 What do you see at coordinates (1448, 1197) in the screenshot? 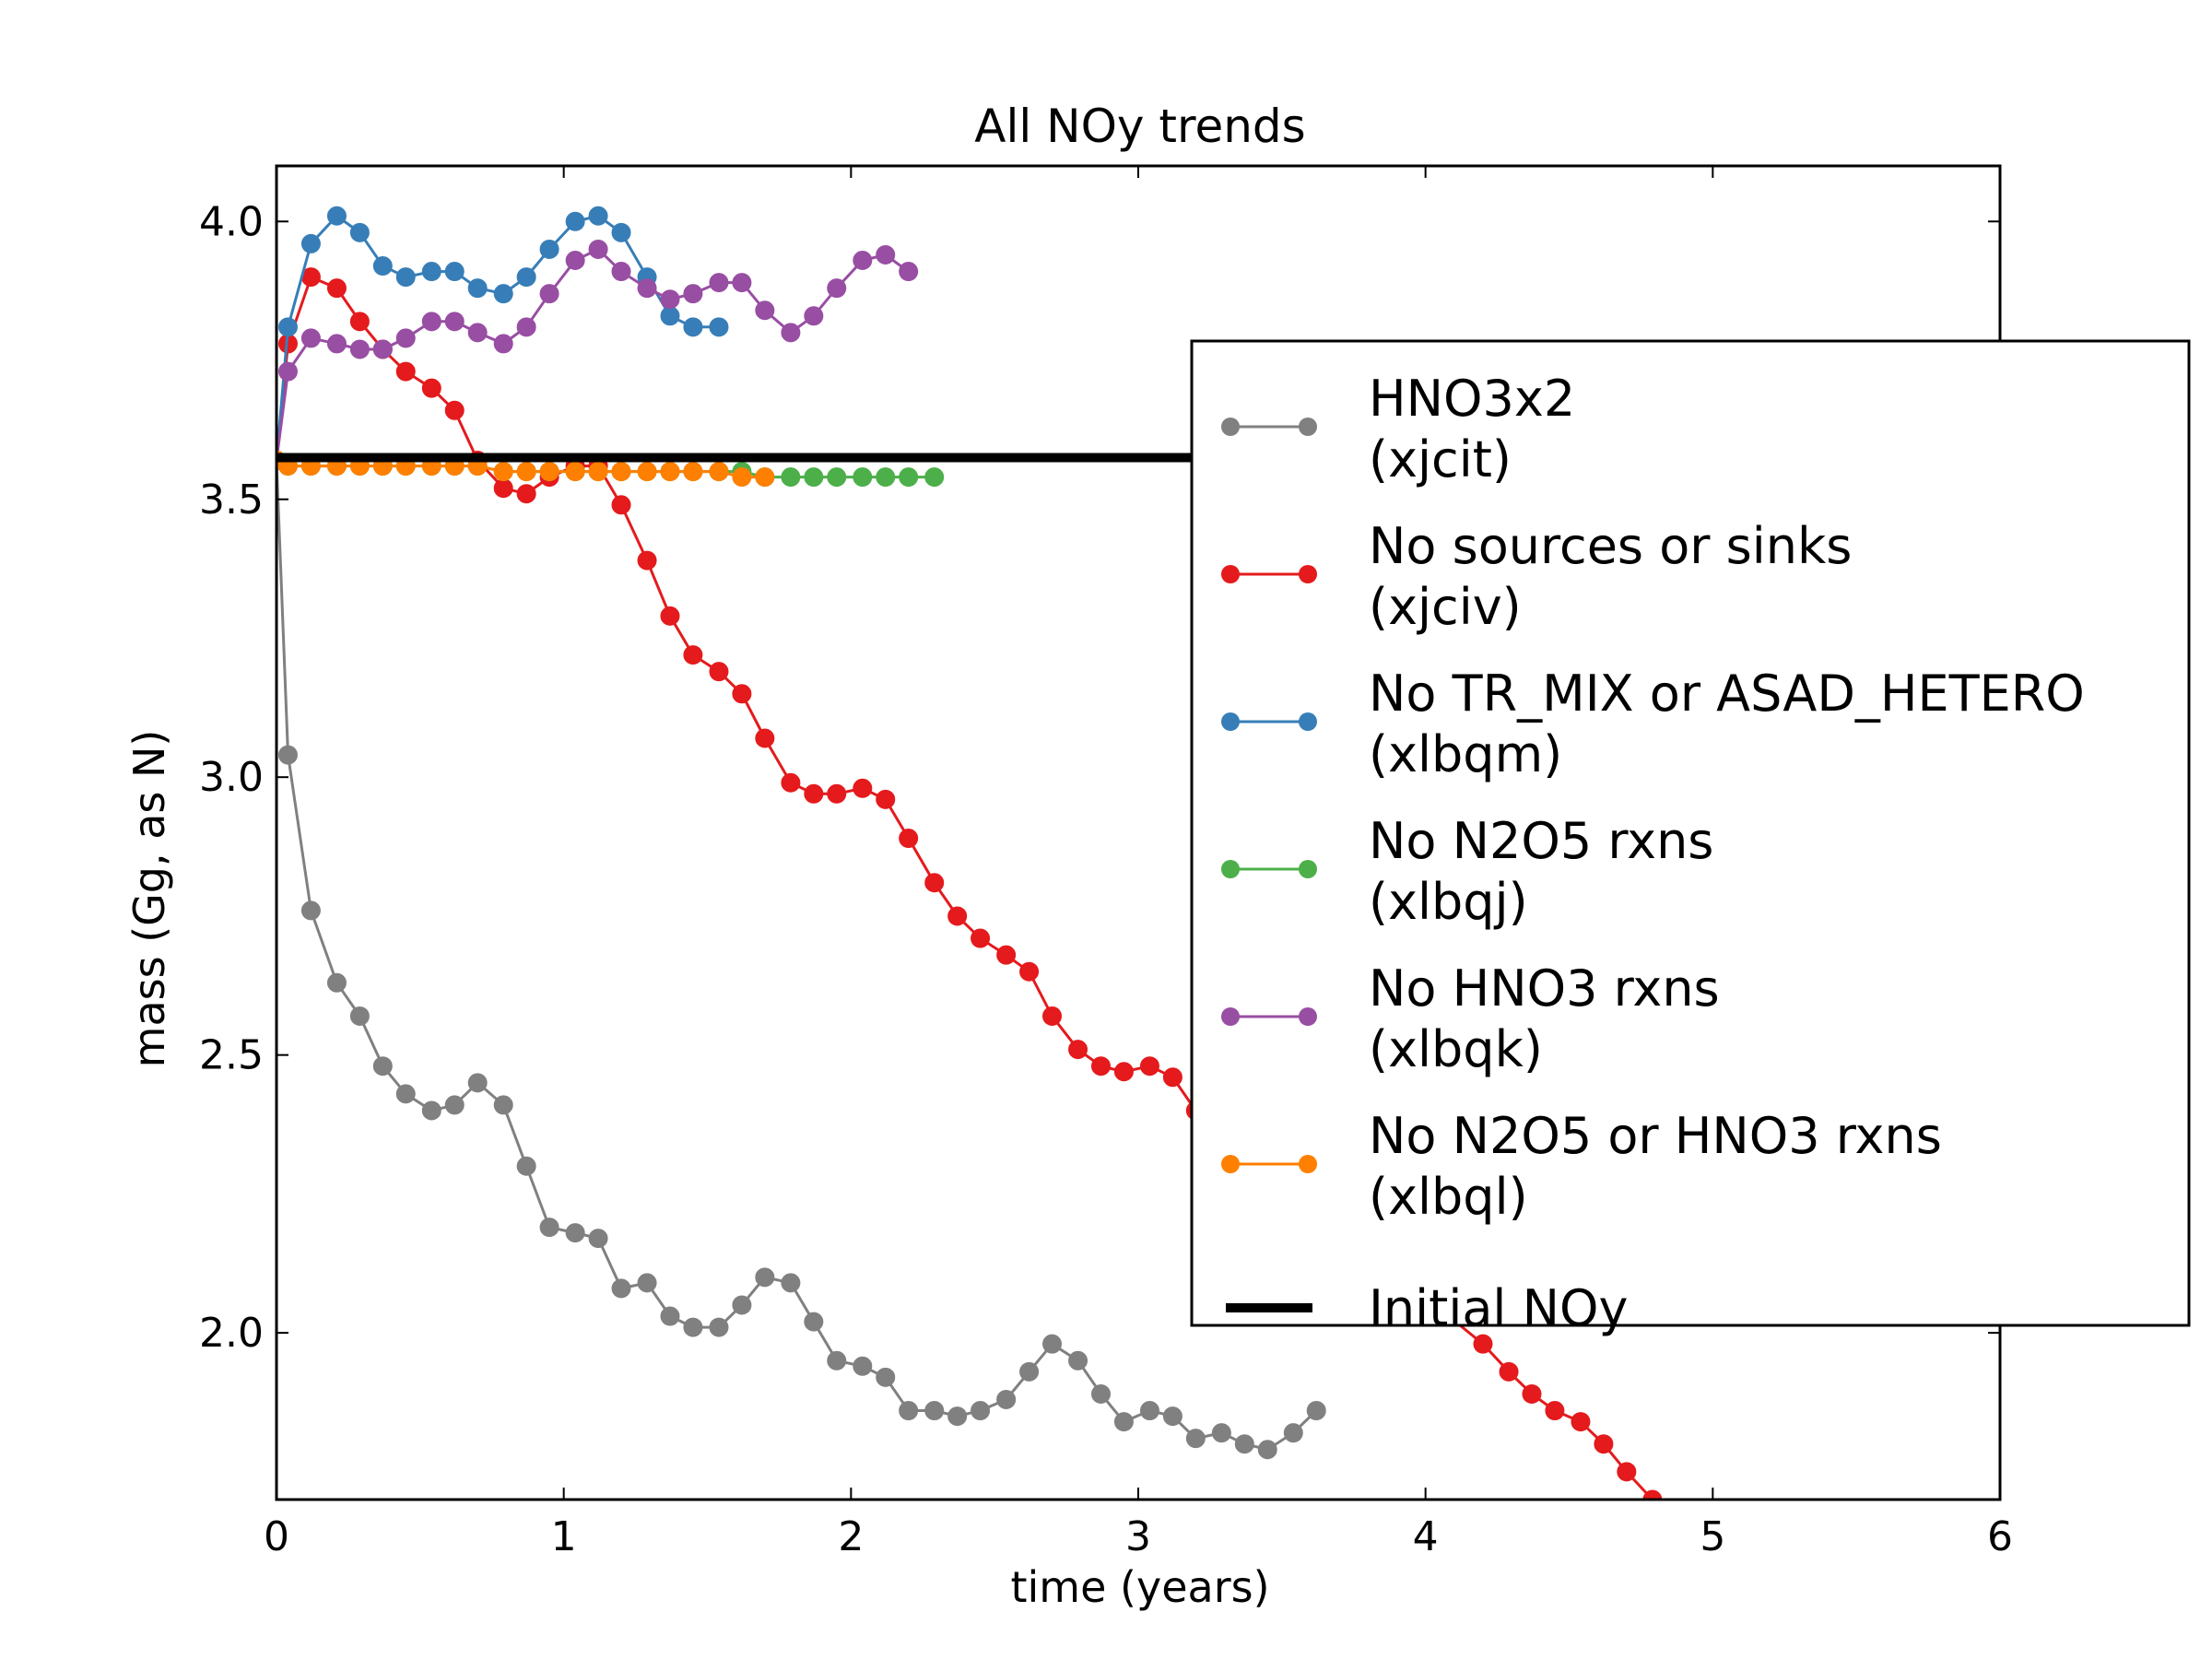
I see `legend-label-no-n2o5-or-hno3-rxns-xlbql: (xlbql)` at bounding box center [1448, 1197].